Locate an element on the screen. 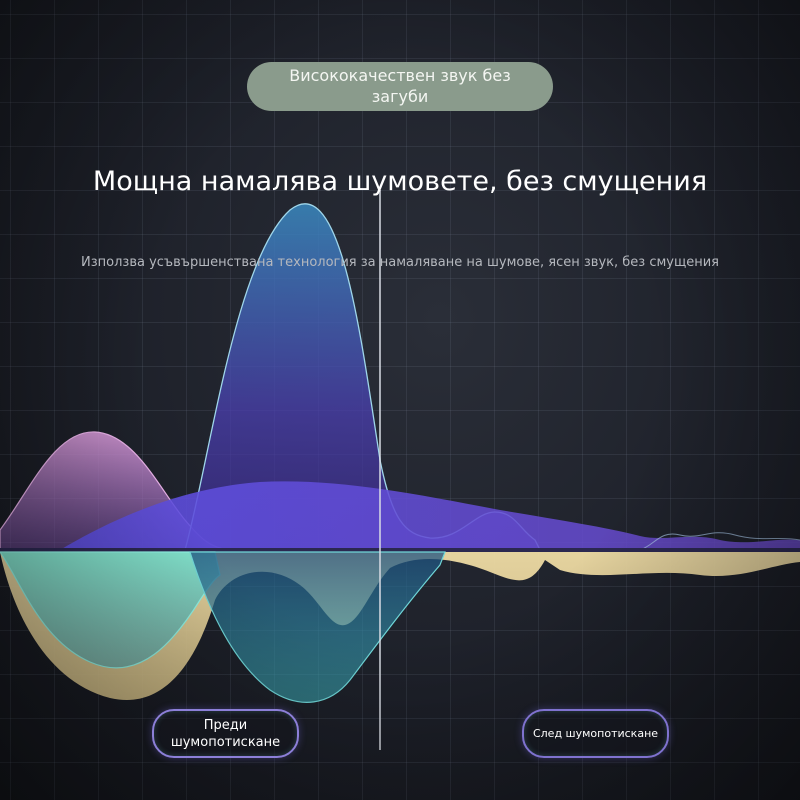  violet-signal-wave is located at coordinates (430, 515).